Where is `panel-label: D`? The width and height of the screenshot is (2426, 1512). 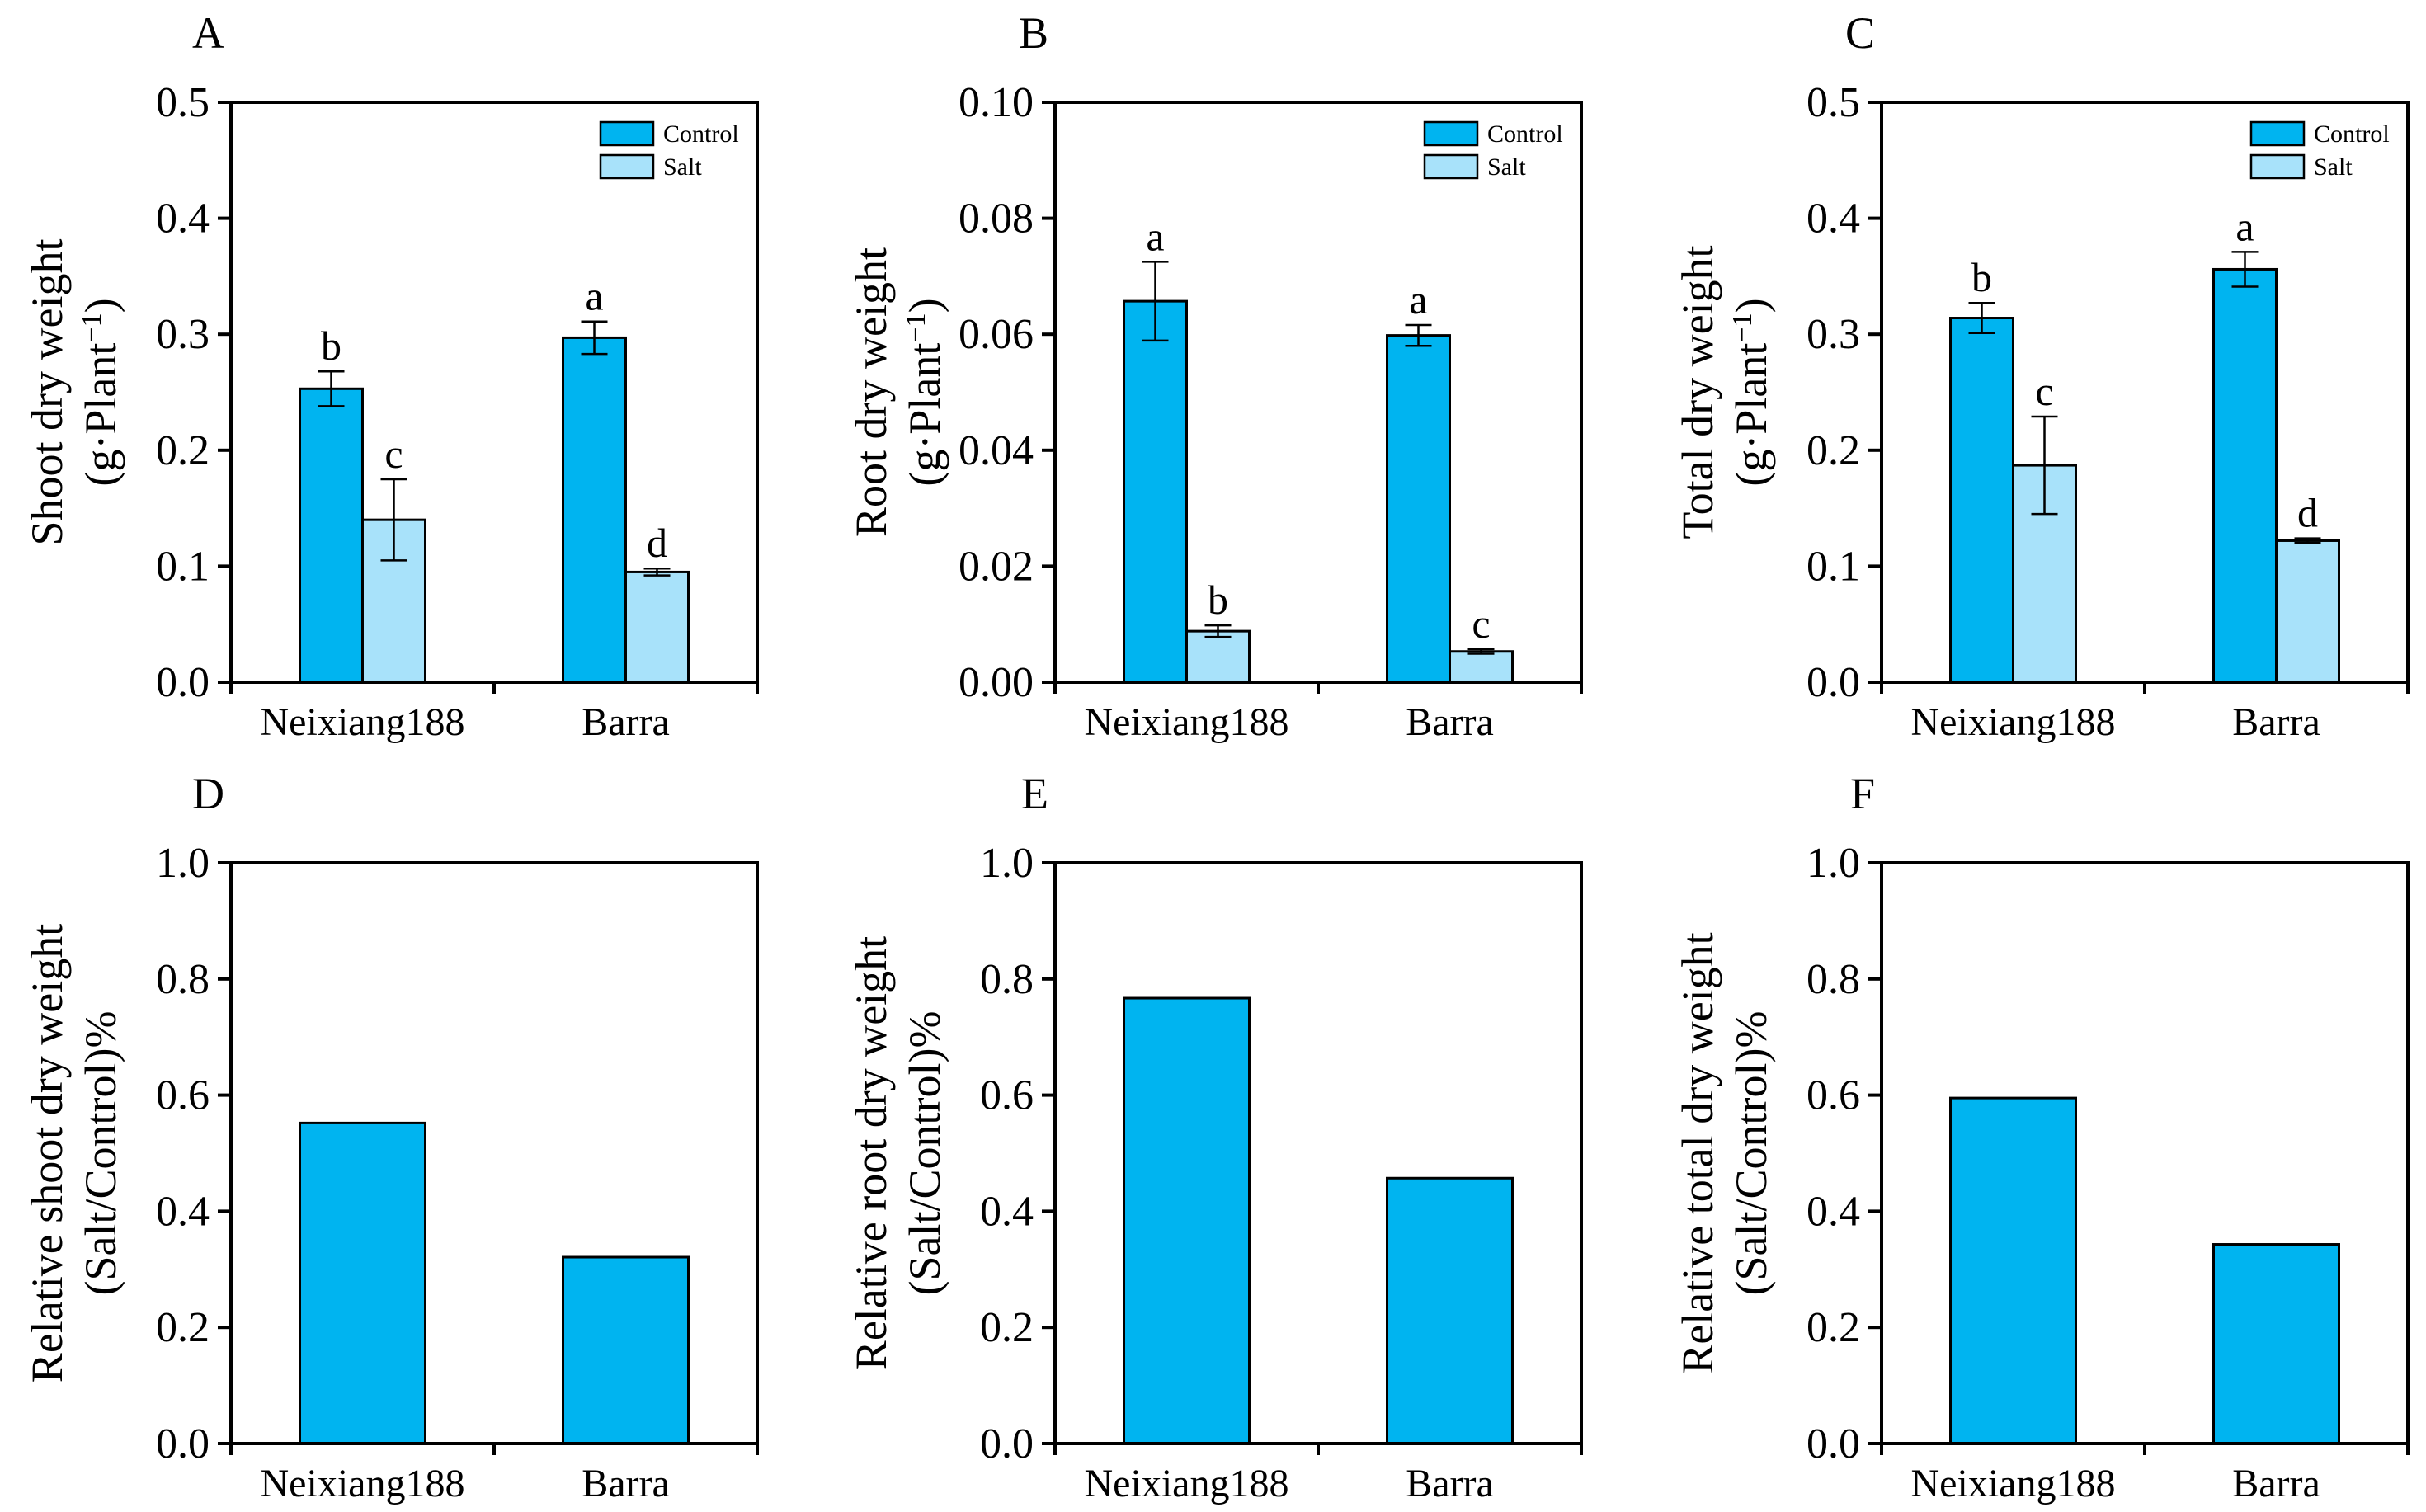 panel-label: D is located at coordinates (208, 793).